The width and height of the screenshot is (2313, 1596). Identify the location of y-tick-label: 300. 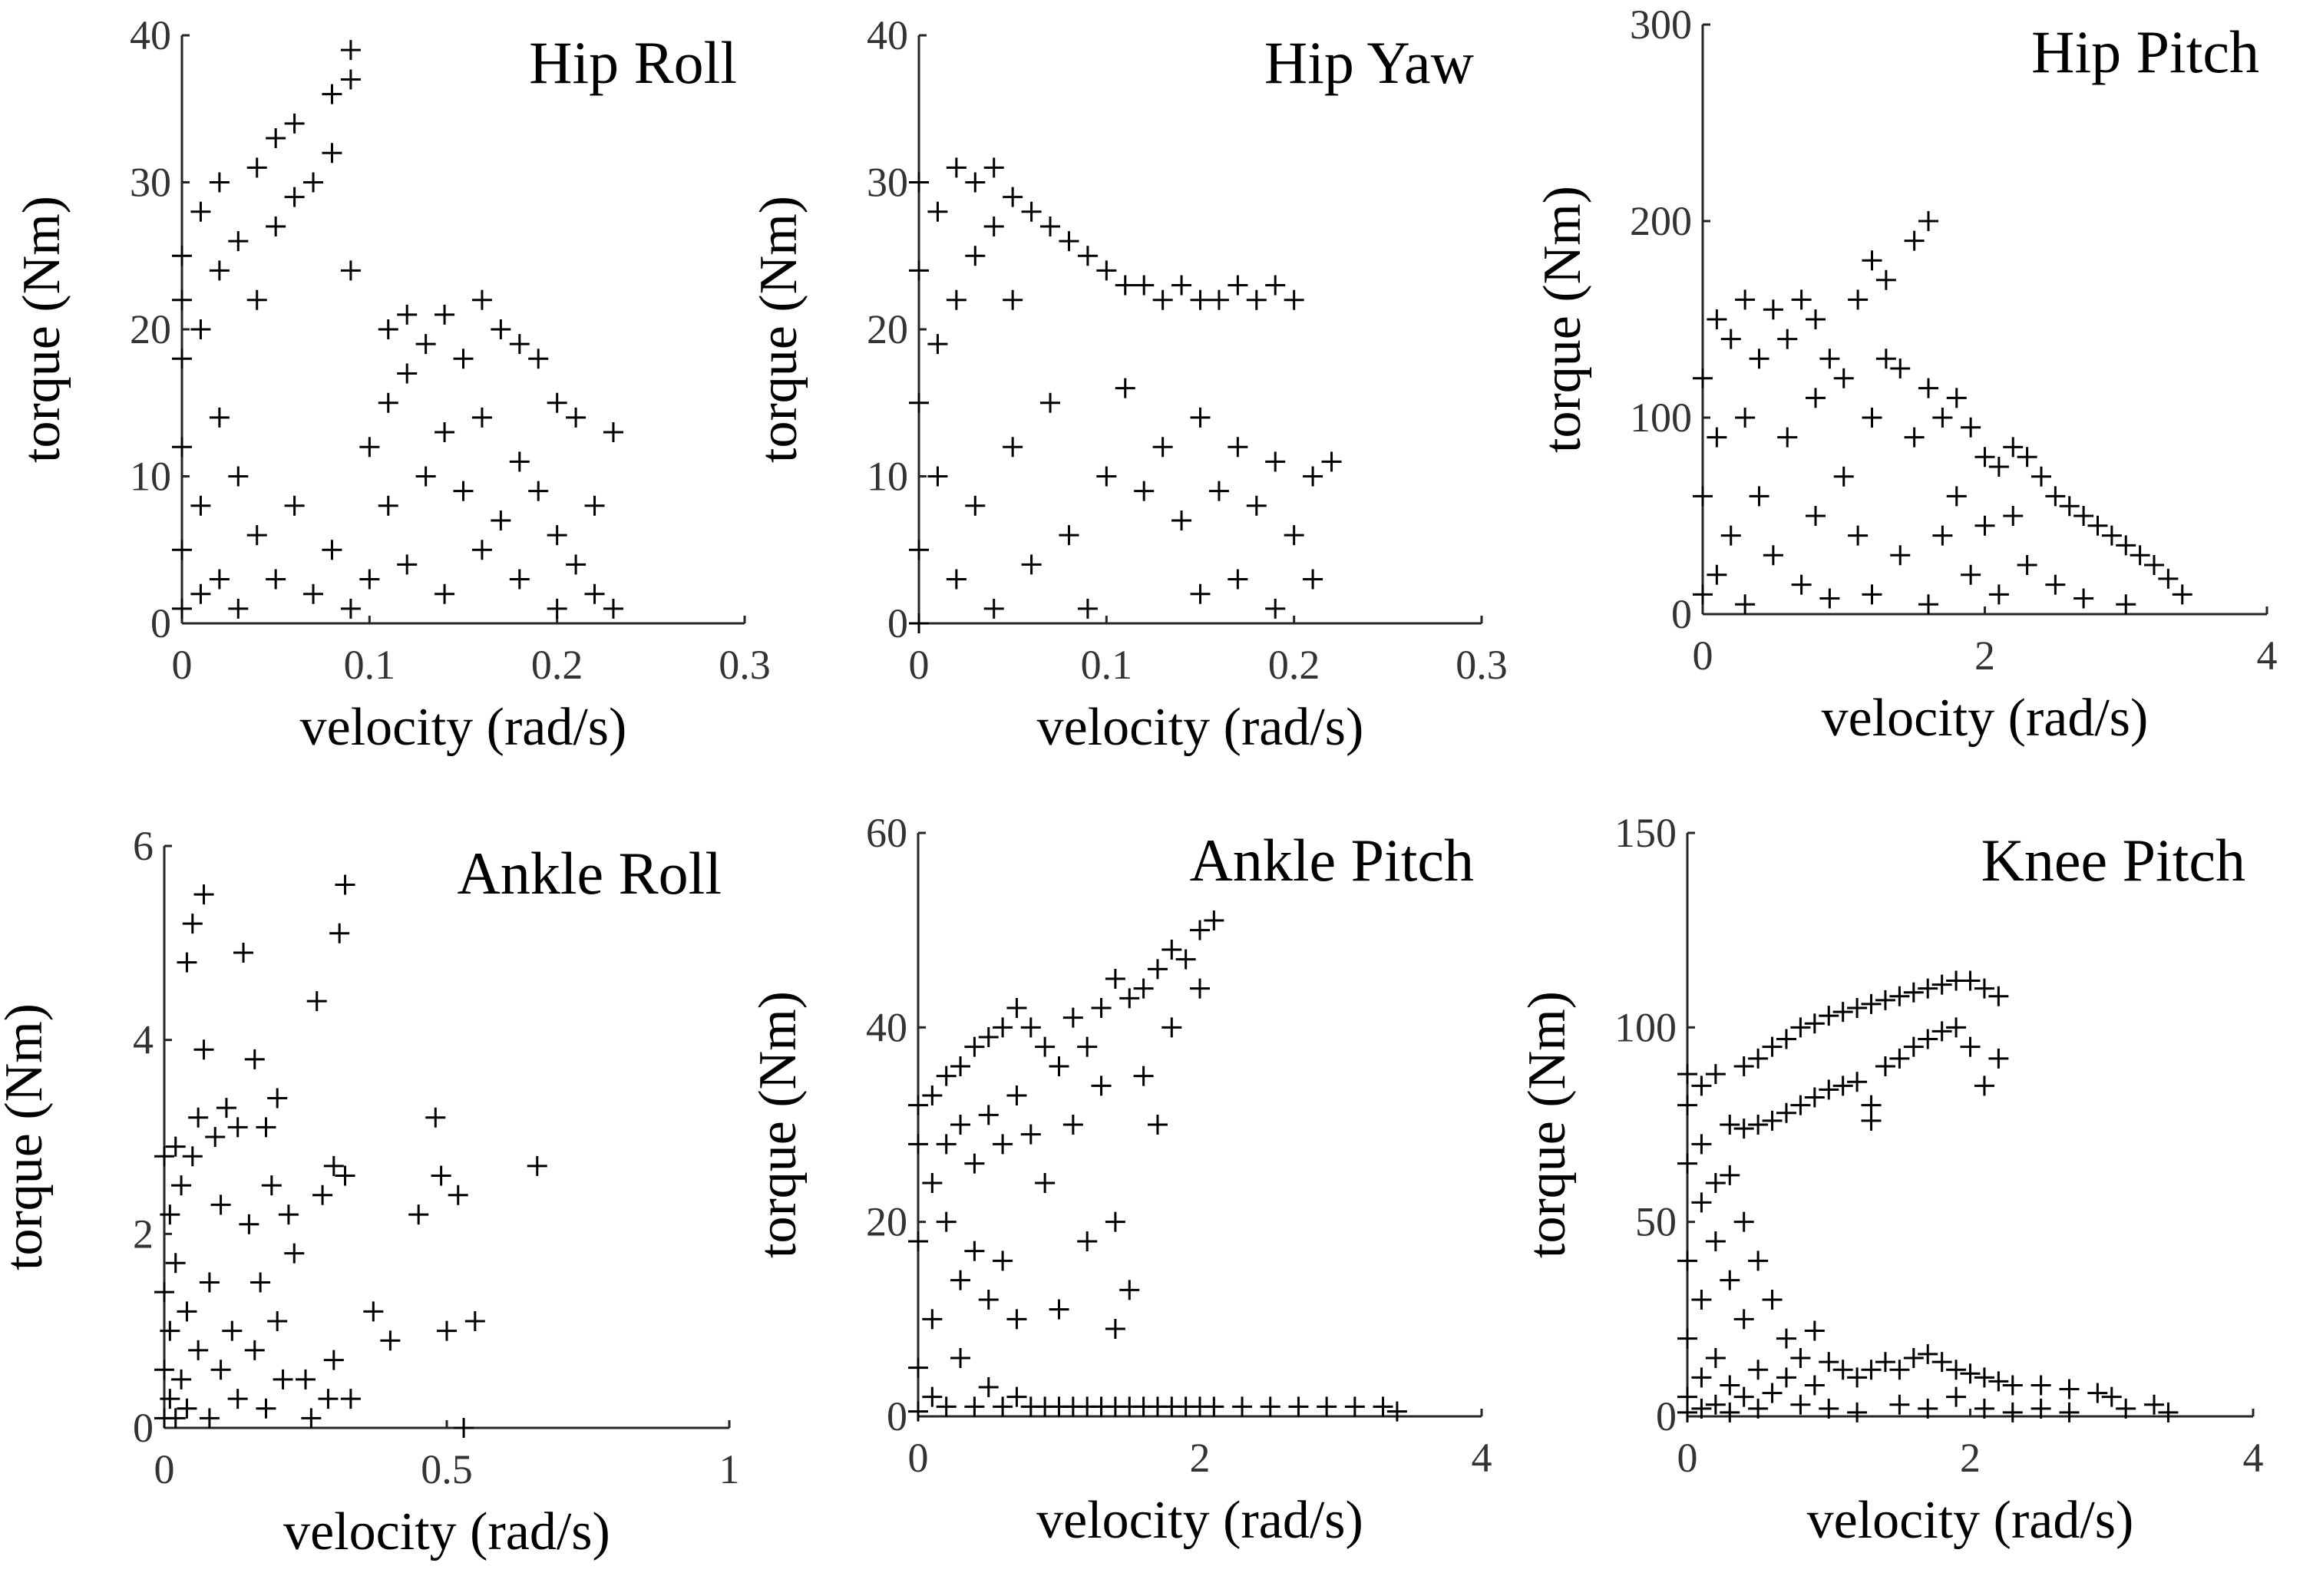
(1661, 25).